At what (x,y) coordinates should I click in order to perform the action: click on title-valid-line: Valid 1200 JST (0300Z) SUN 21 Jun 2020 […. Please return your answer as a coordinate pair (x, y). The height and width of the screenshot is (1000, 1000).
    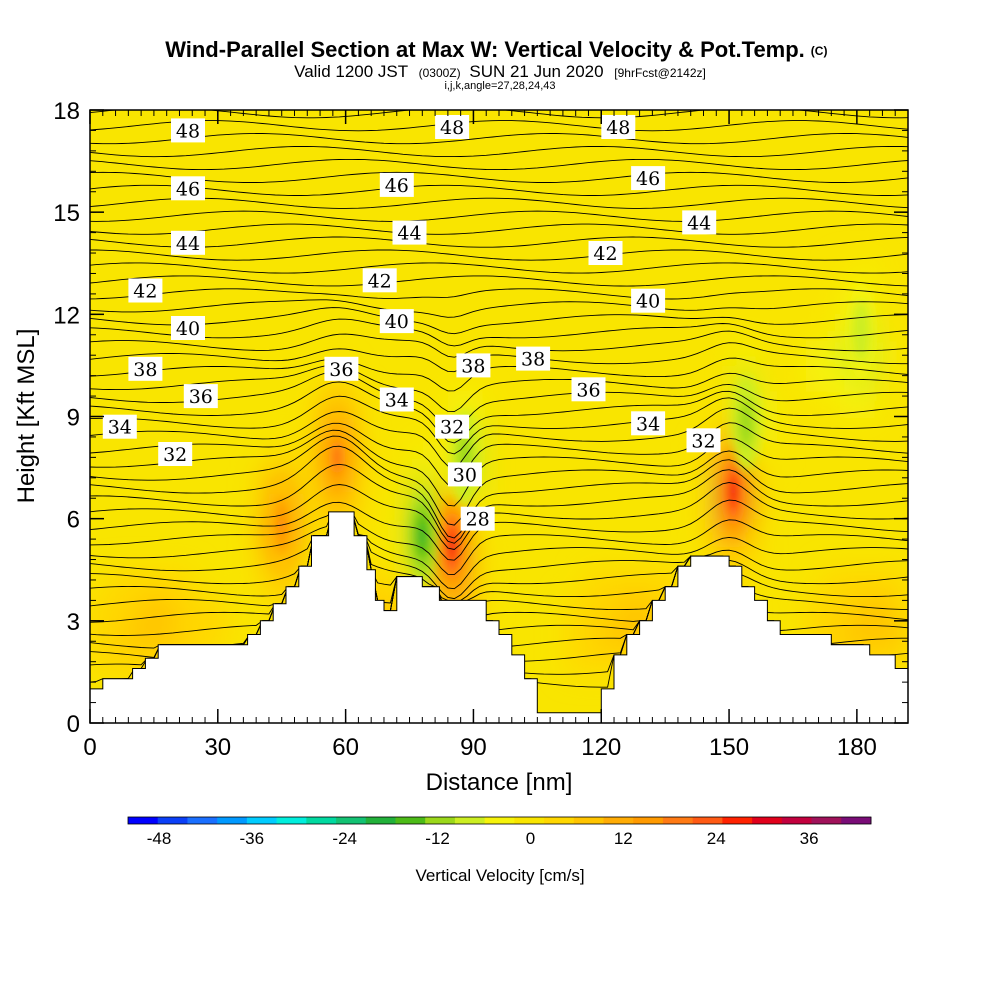
    Looking at the image, I should click on (500, 71).